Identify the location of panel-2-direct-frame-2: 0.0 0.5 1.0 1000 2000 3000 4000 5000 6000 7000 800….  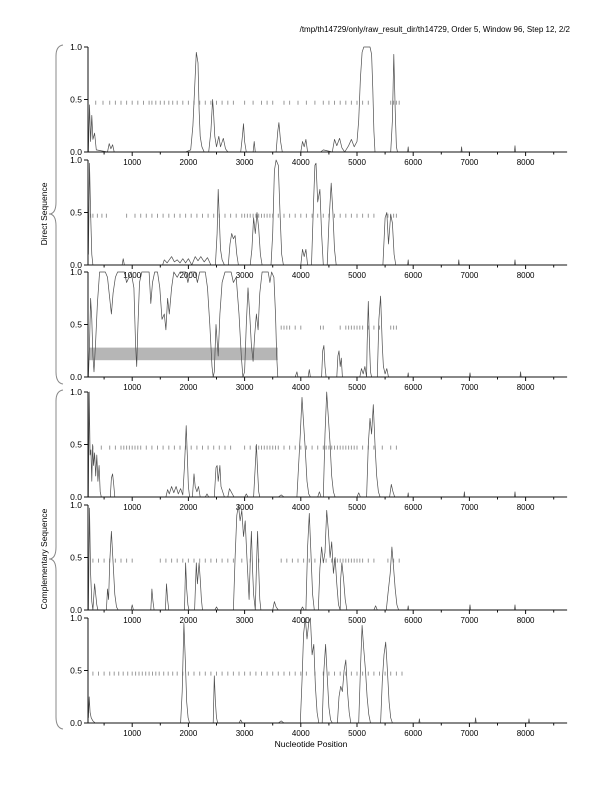
(319, 217).